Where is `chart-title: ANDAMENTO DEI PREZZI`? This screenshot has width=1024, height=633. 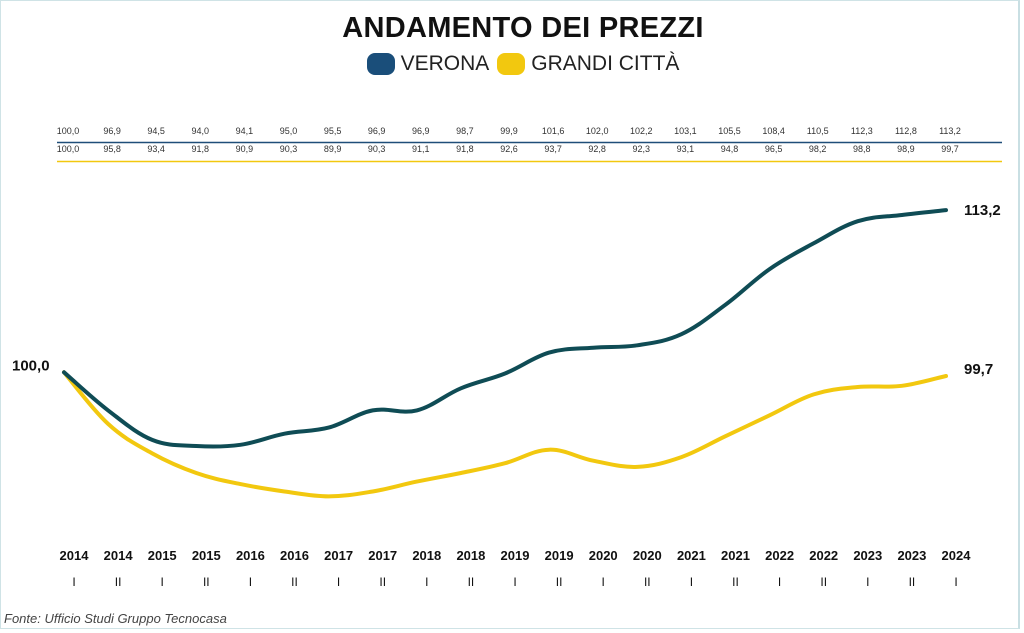
chart-title: ANDAMENTO DEI PREZZI is located at coordinates (523, 28).